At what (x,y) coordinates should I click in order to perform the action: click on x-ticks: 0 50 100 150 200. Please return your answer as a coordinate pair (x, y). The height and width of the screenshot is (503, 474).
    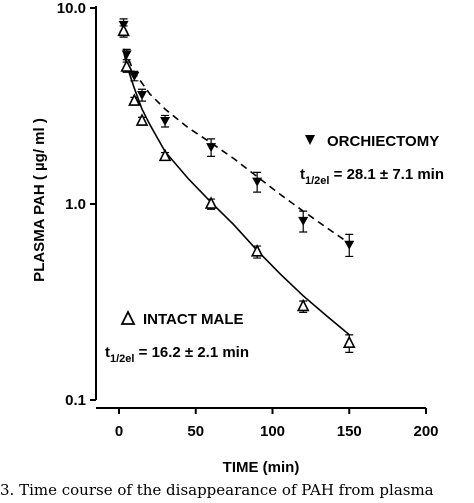
    Looking at the image, I should click on (277, 424).